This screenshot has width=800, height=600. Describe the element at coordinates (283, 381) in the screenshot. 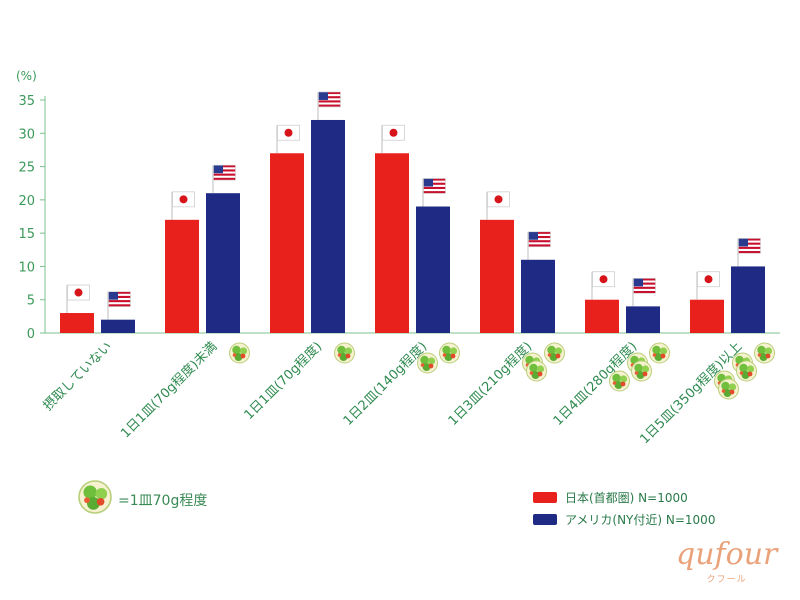

I see `x-category-label: 1日1皿(70g程度)` at that location.